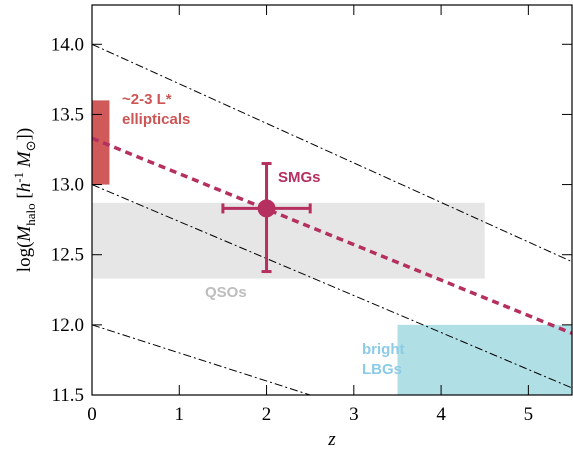 Image resolution: width=573 pixels, height=455 pixels. I want to click on x-tick-label: 3, so click(354, 414).